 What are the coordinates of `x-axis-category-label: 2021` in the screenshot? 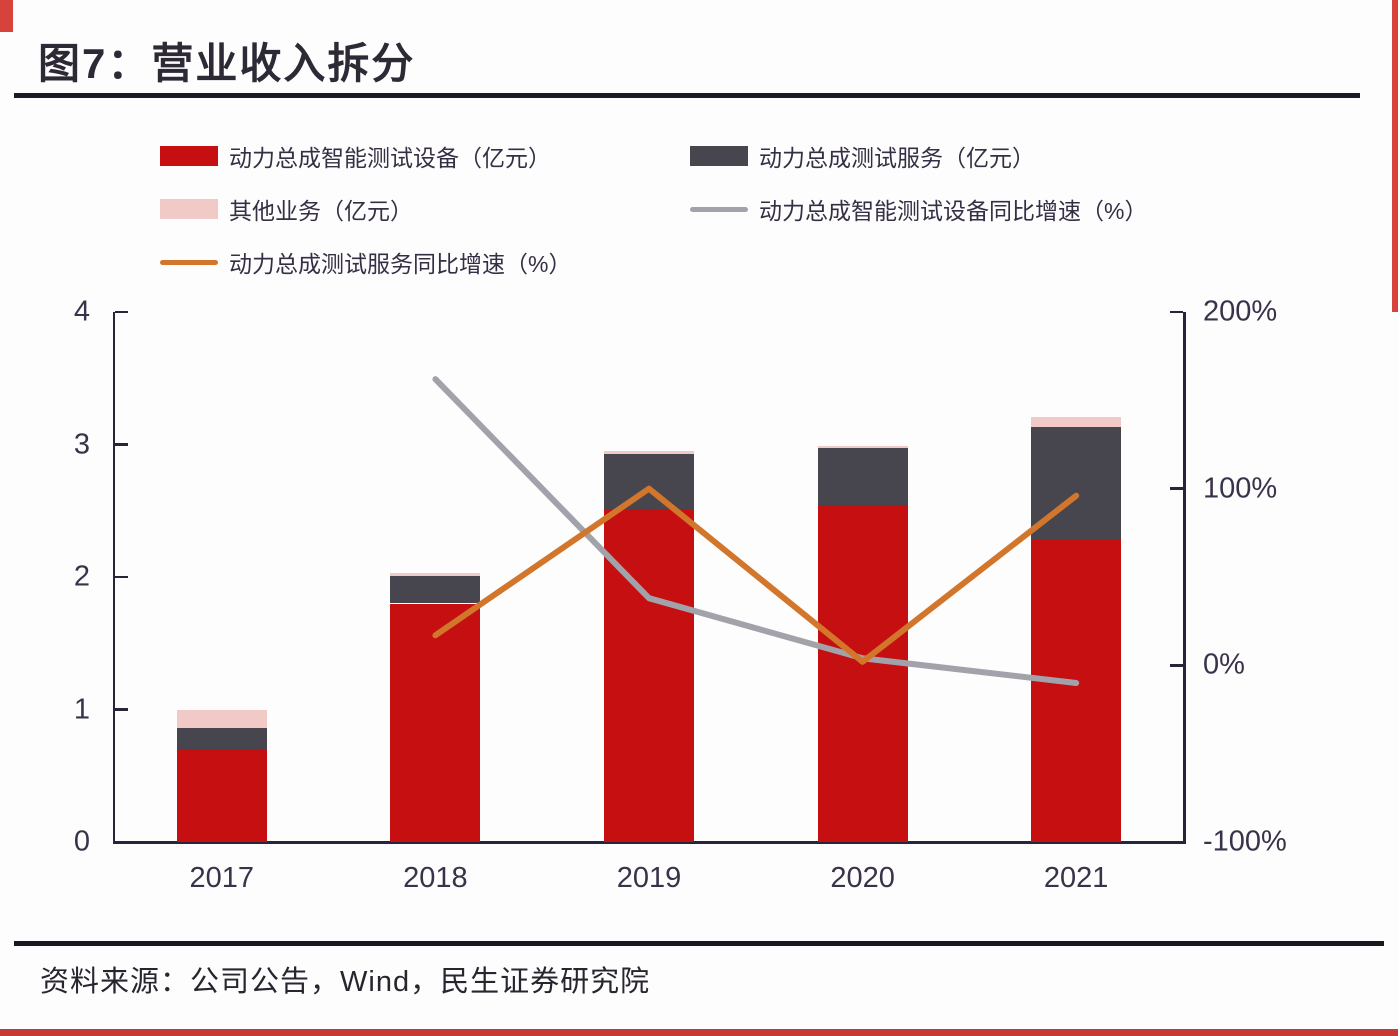 It's located at (1076, 878).